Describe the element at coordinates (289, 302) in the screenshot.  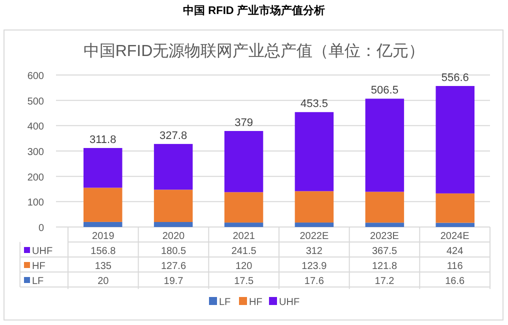
I see `text: UHF` at that location.